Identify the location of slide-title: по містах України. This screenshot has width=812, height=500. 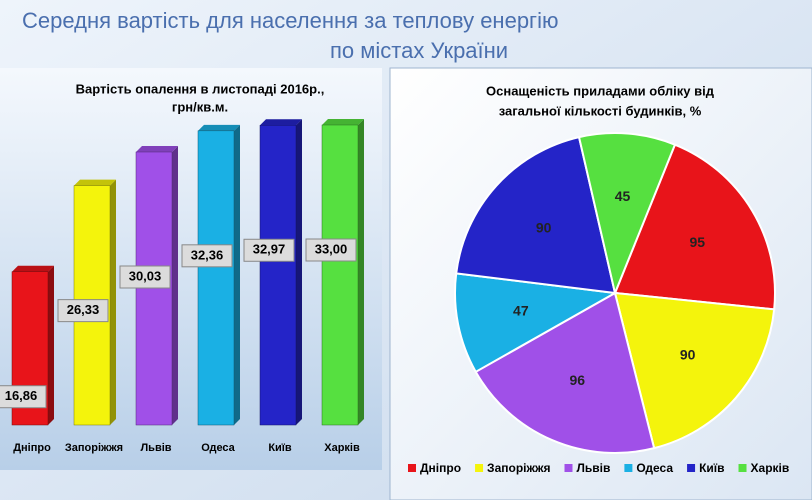
(419, 50).